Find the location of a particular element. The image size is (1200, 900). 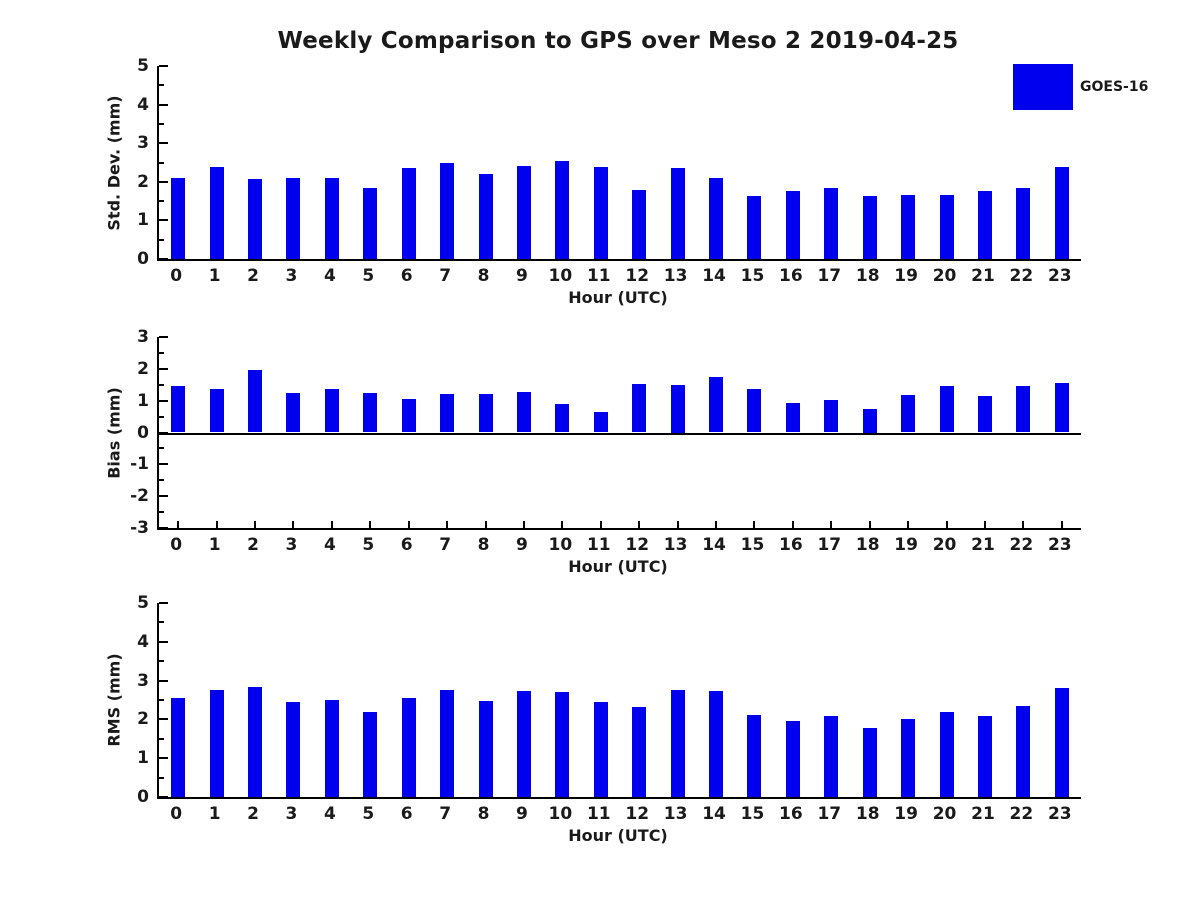

y-tick-label: -1 is located at coordinates (139, 464).